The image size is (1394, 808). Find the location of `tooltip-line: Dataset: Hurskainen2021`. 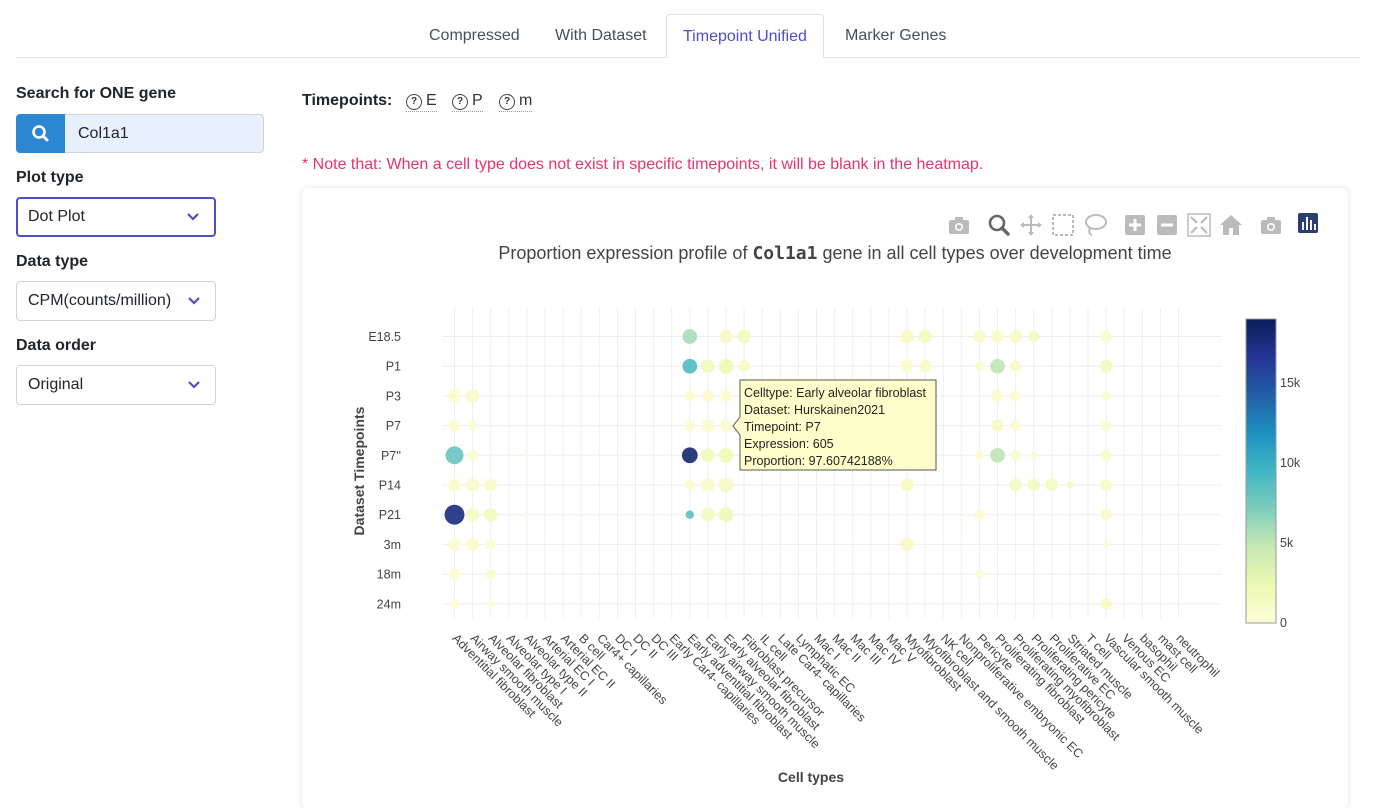

tooltip-line: Dataset: Hurskainen2021 is located at coordinates (814, 410).